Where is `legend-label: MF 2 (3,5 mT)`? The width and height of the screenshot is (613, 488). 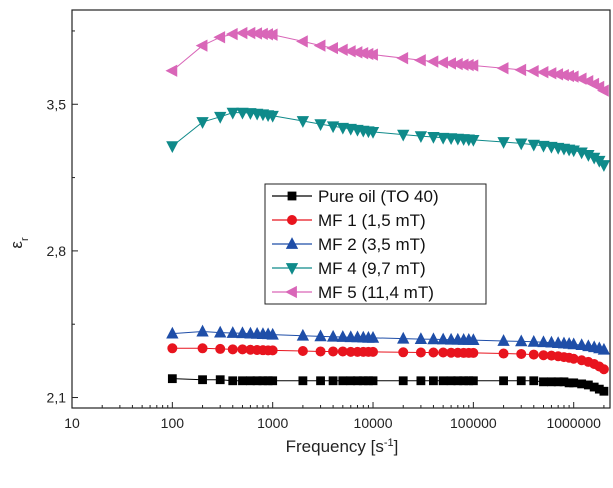
legend-label: MF 2 (3,5 mT) is located at coordinates (372, 244).